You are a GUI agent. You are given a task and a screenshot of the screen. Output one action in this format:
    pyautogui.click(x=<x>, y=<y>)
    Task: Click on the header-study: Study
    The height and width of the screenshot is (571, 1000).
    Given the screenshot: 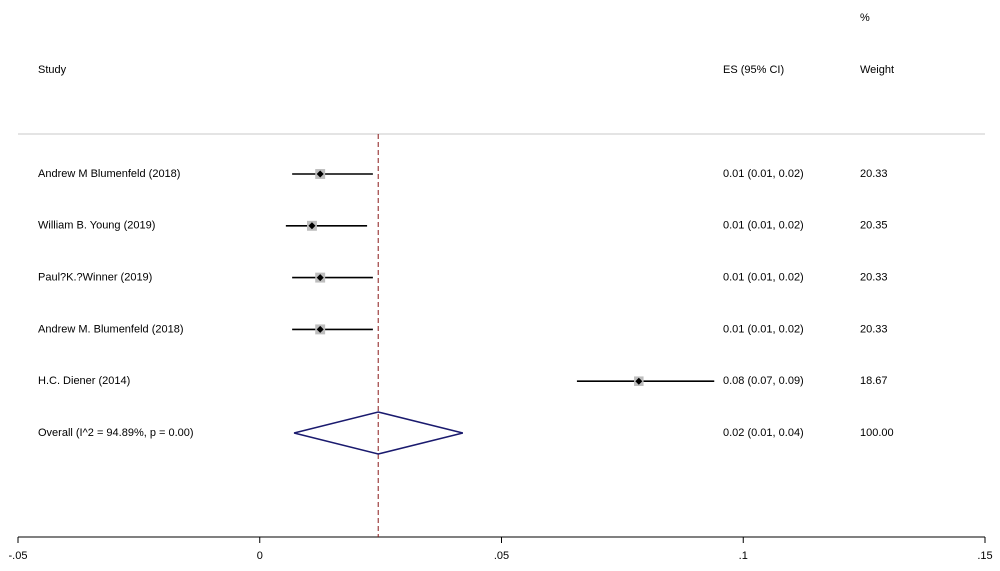 What is the action you would take?
    pyautogui.click(x=52, y=70)
    